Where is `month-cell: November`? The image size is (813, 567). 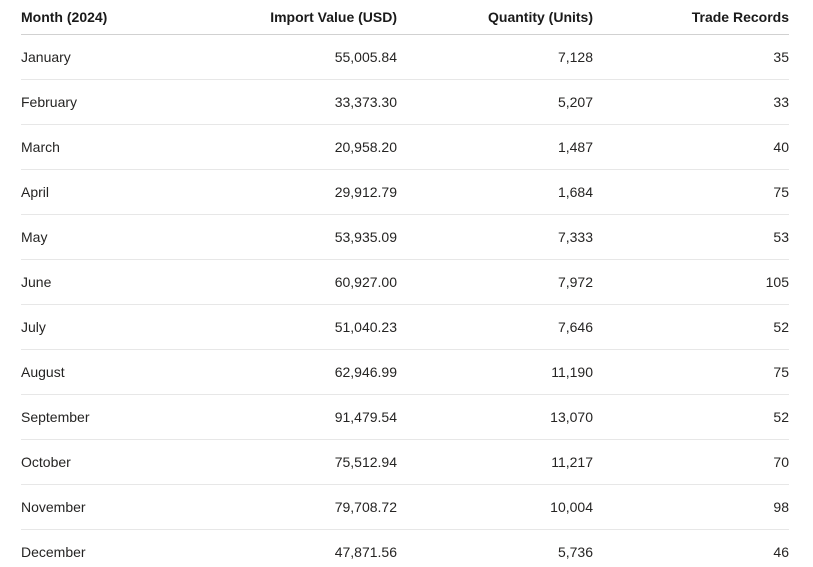
month-cell: November is located at coordinates (111, 507).